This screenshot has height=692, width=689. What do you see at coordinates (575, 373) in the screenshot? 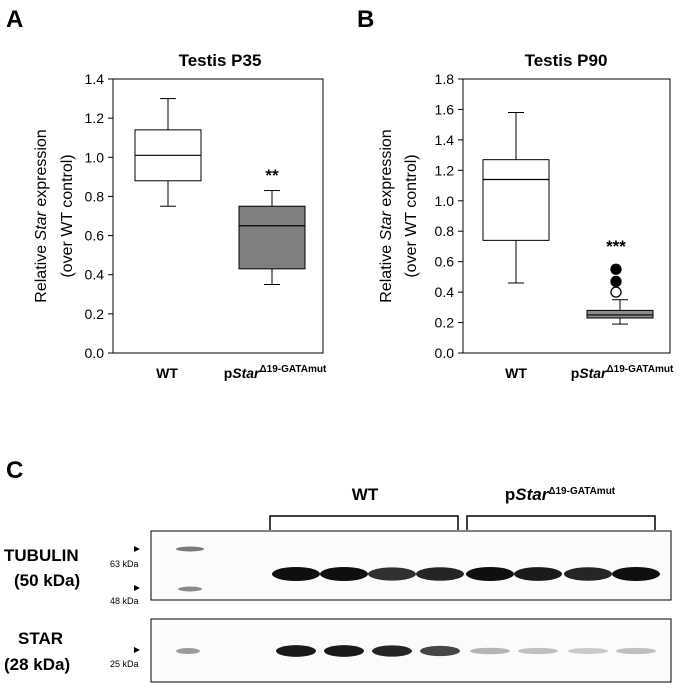
I see `chart-b-mutant-label-prefix: p` at bounding box center [575, 373].